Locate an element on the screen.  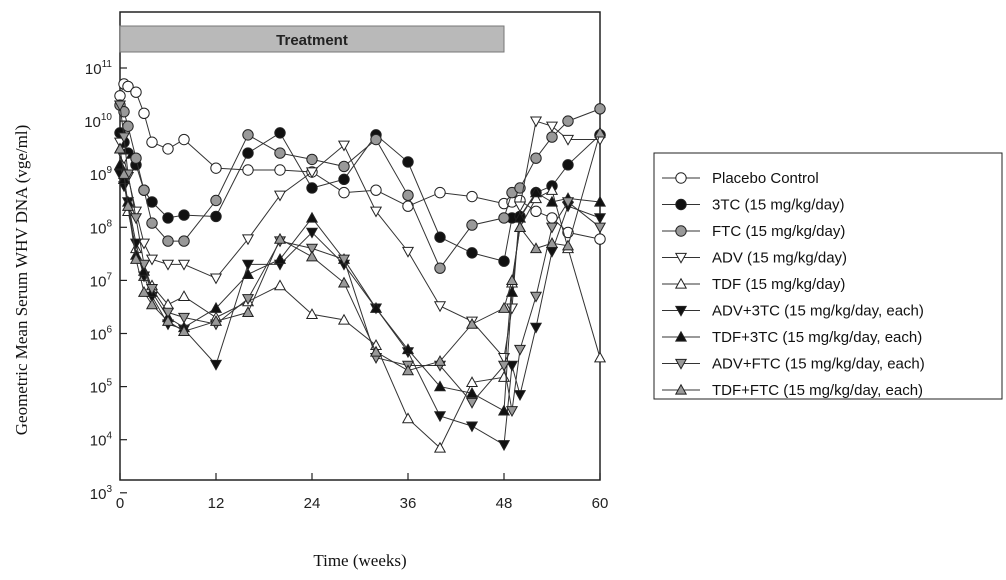
legend-label: FTC (15 mg/kg/day) is located at coordinates (778, 231).